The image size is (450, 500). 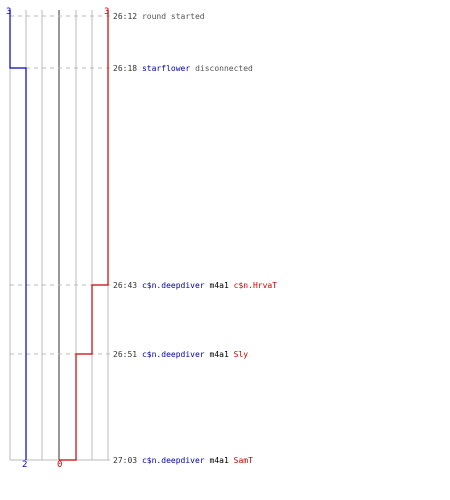 I want to click on bottom-count-blue: 2, so click(x=24, y=465).